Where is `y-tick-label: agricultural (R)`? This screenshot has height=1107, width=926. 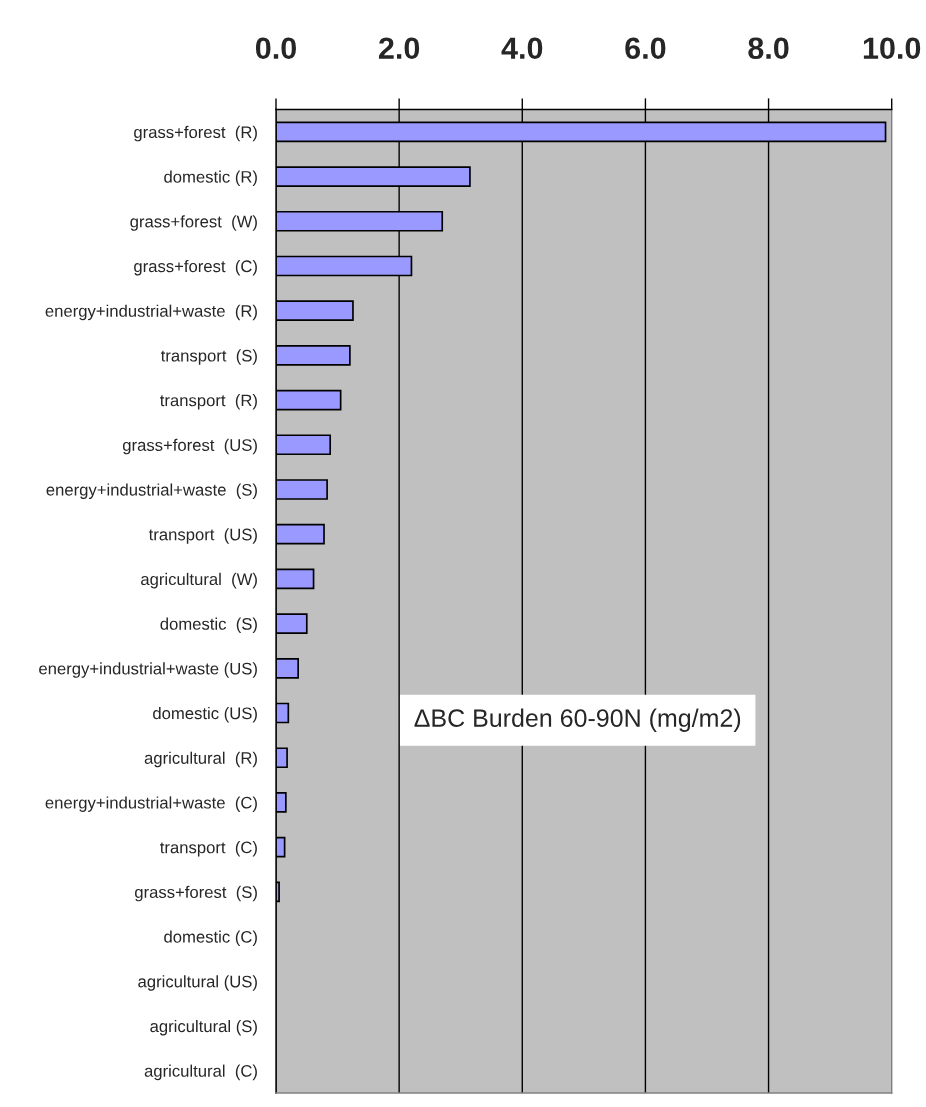
y-tick-label: agricultural (R) is located at coordinates (200, 759).